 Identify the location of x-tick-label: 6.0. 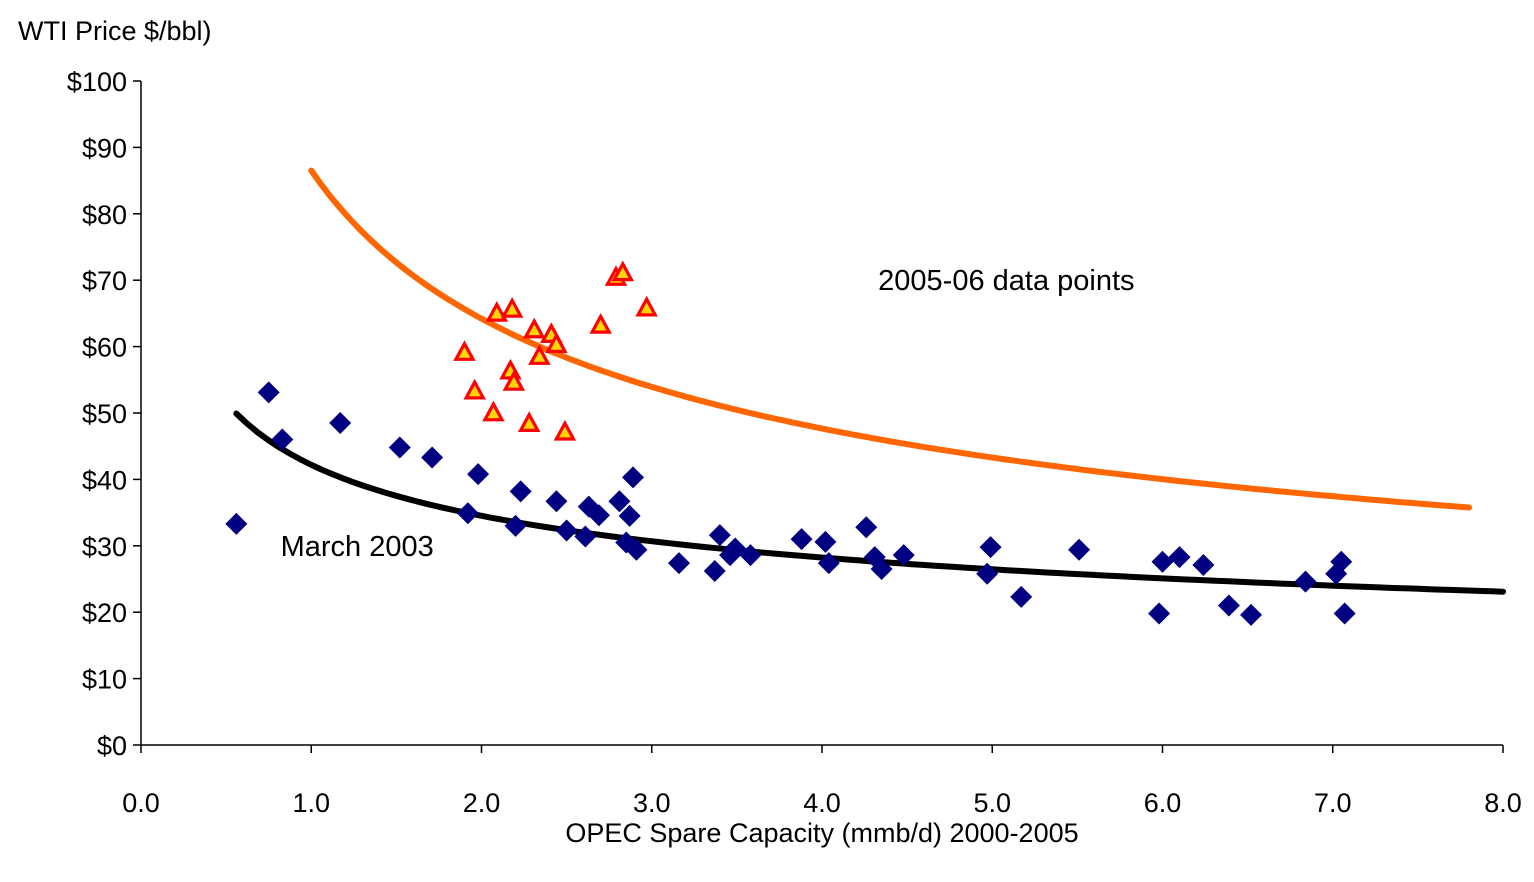
(1163, 803).